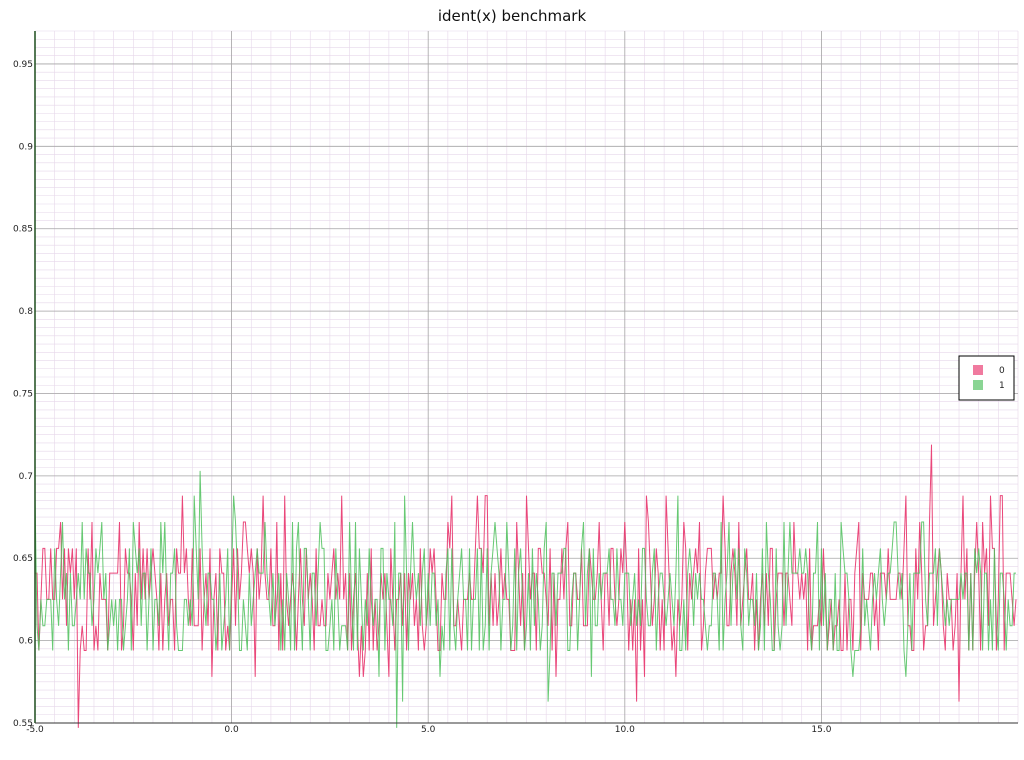 The width and height of the screenshot is (1024, 760). Describe the element at coordinates (23, 559) in the screenshot. I see `y-tick-label: 0.65` at that location.